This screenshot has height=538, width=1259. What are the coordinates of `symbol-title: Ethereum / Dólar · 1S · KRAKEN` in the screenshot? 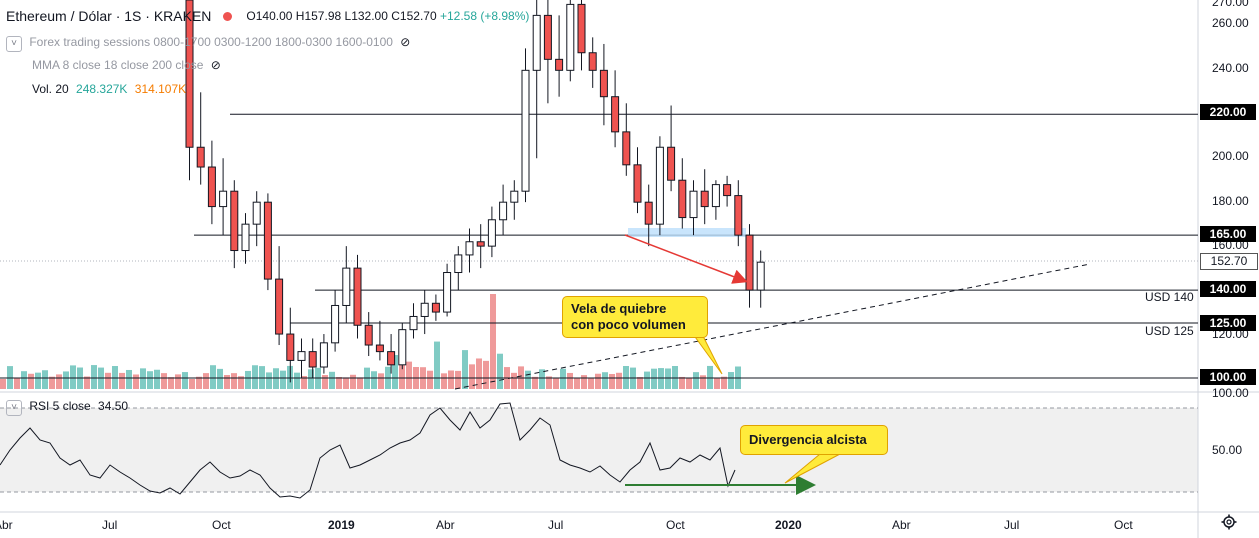 It's located at (109, 16).